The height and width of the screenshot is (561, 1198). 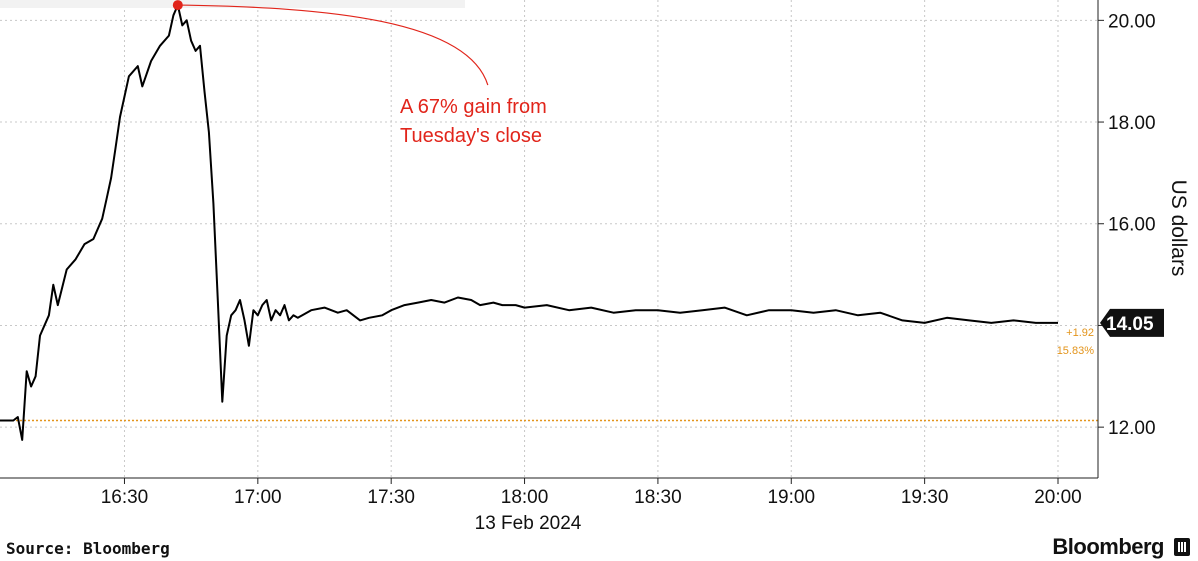 What do you see at coordinates (525, 497) in the screenshot?
I see `x-tick-label: 18:00` at bounding box center [525, 497].